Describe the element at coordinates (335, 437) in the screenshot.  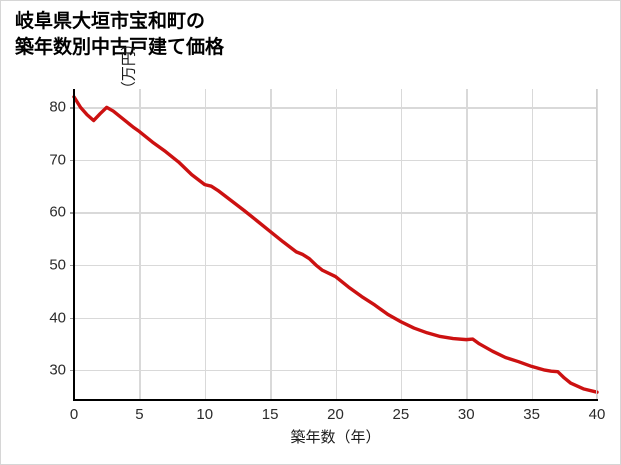
I see `x-axis-title: 築年数（年）` at that location.